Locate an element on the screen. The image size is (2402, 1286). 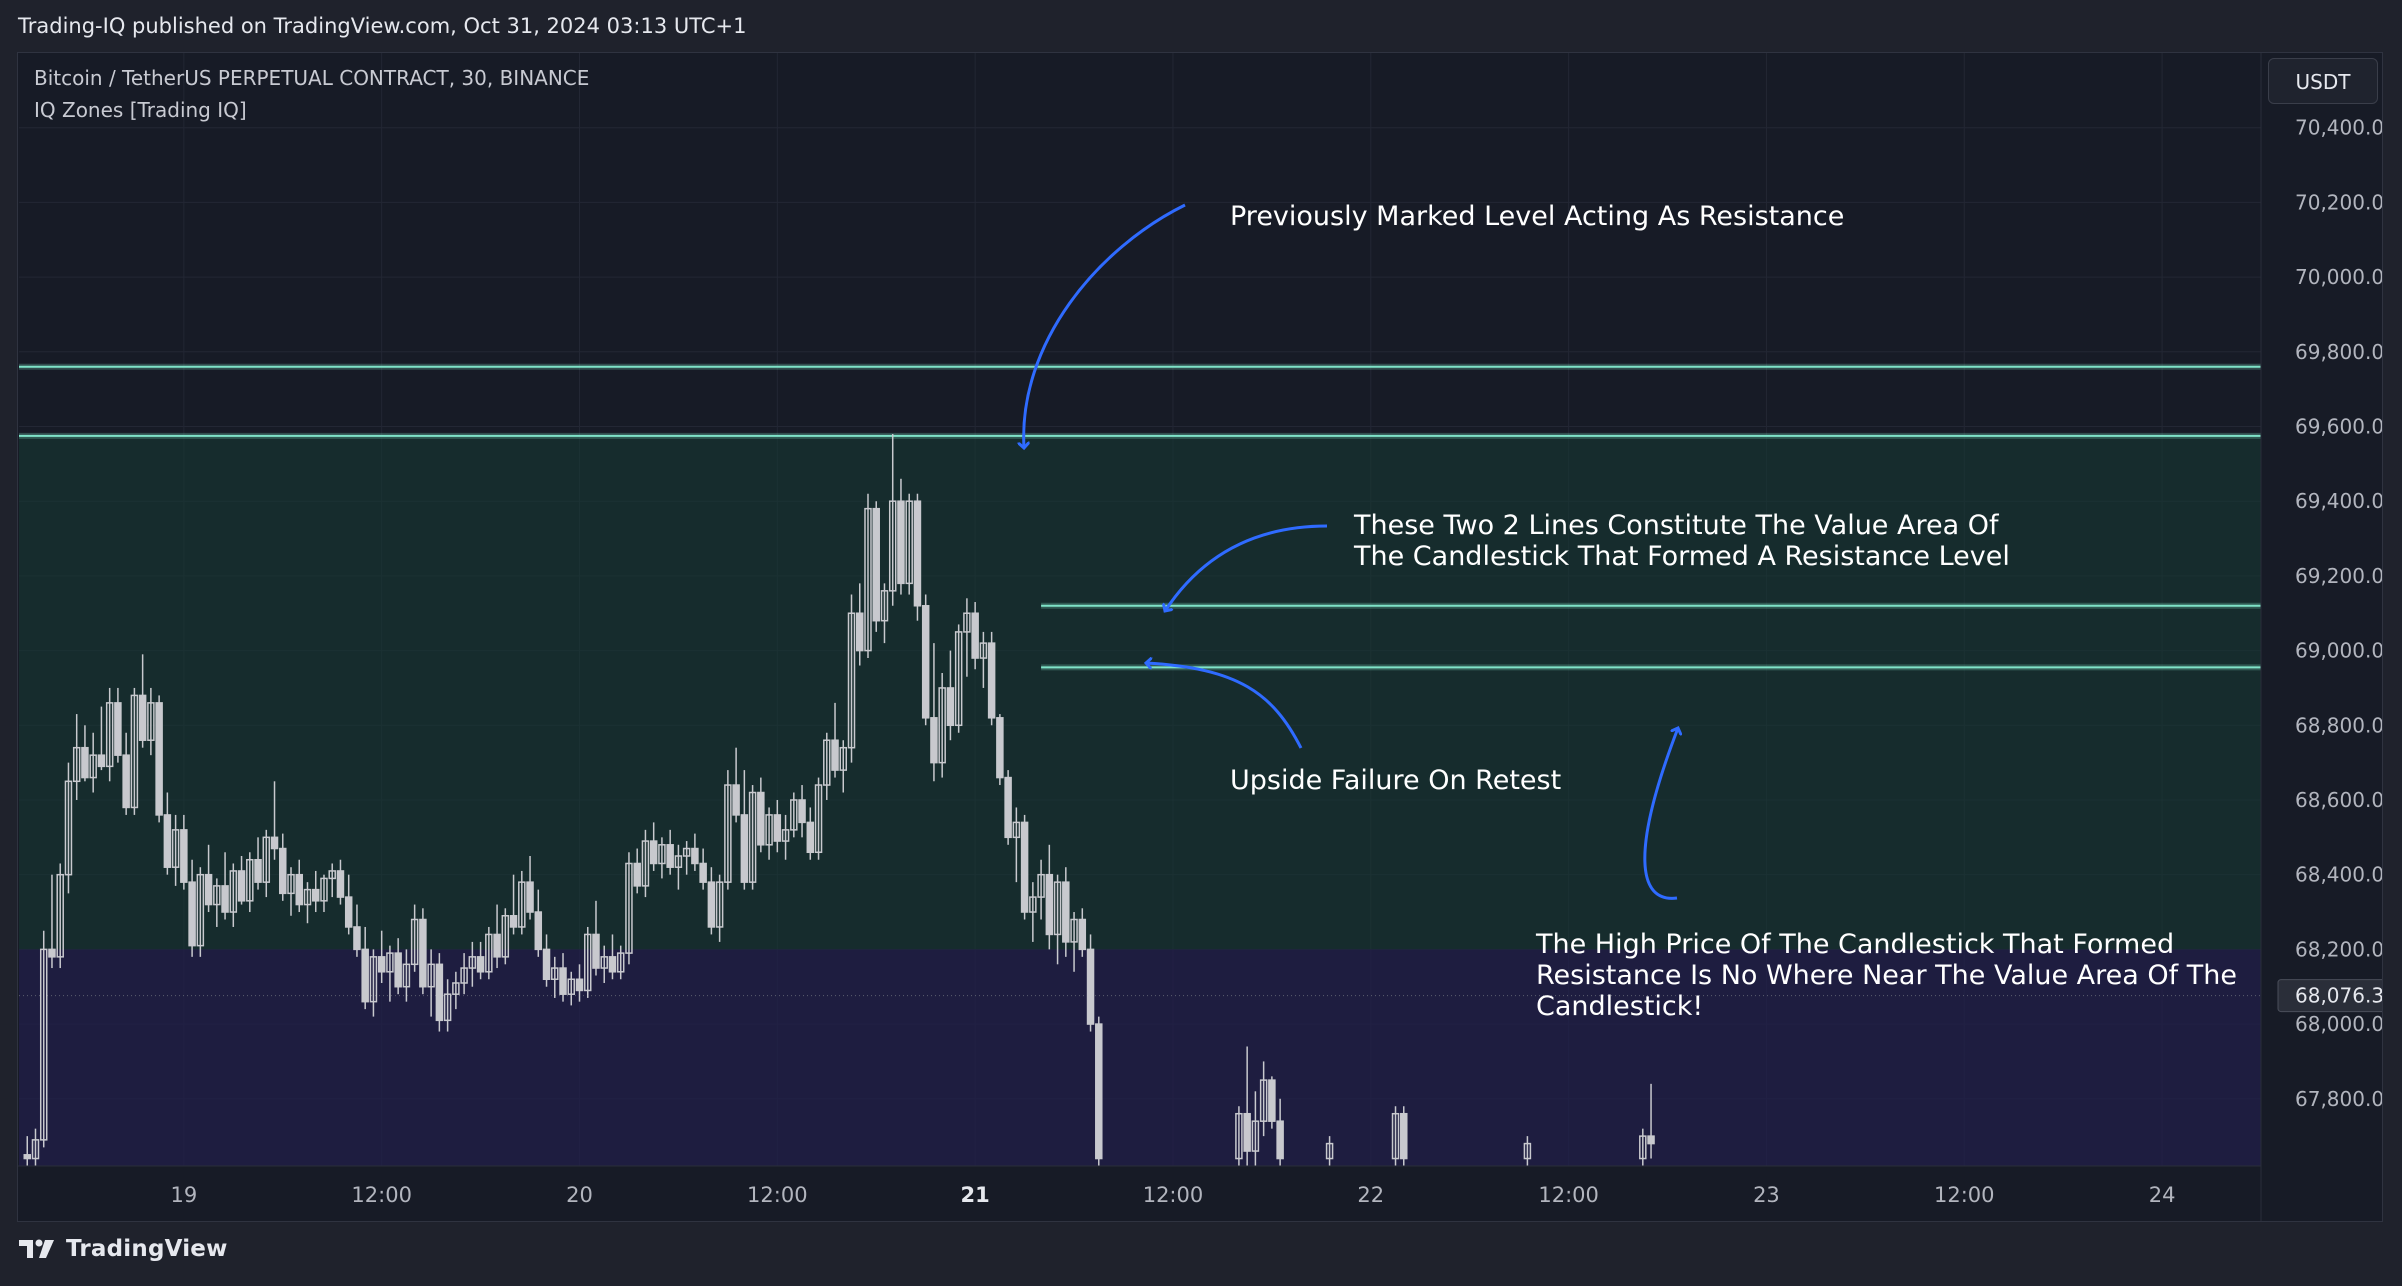
time-tick-label: 22 is located at coordinates (1370, 1195).